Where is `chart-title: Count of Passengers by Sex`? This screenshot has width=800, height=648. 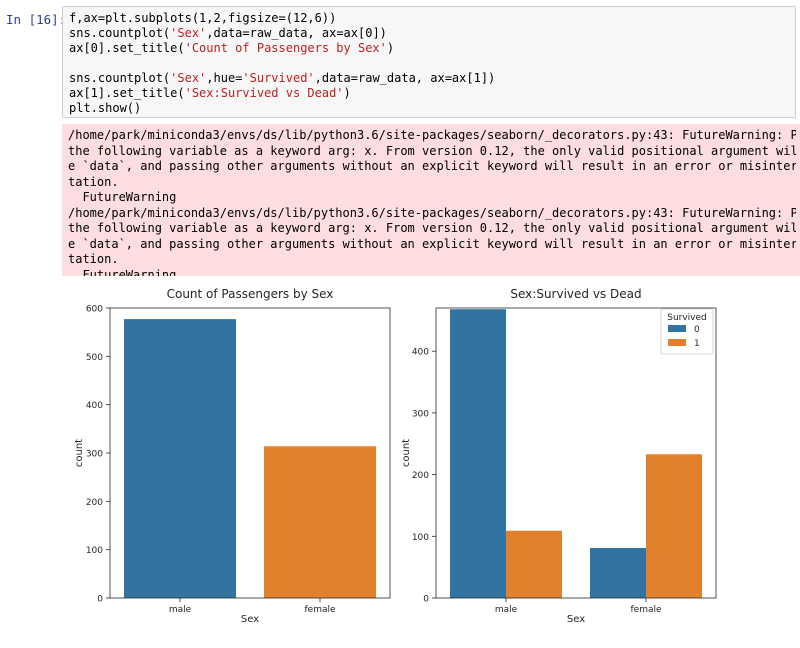
chart-title: Count of Passengers by Sex is located at coordinates (250, 294).